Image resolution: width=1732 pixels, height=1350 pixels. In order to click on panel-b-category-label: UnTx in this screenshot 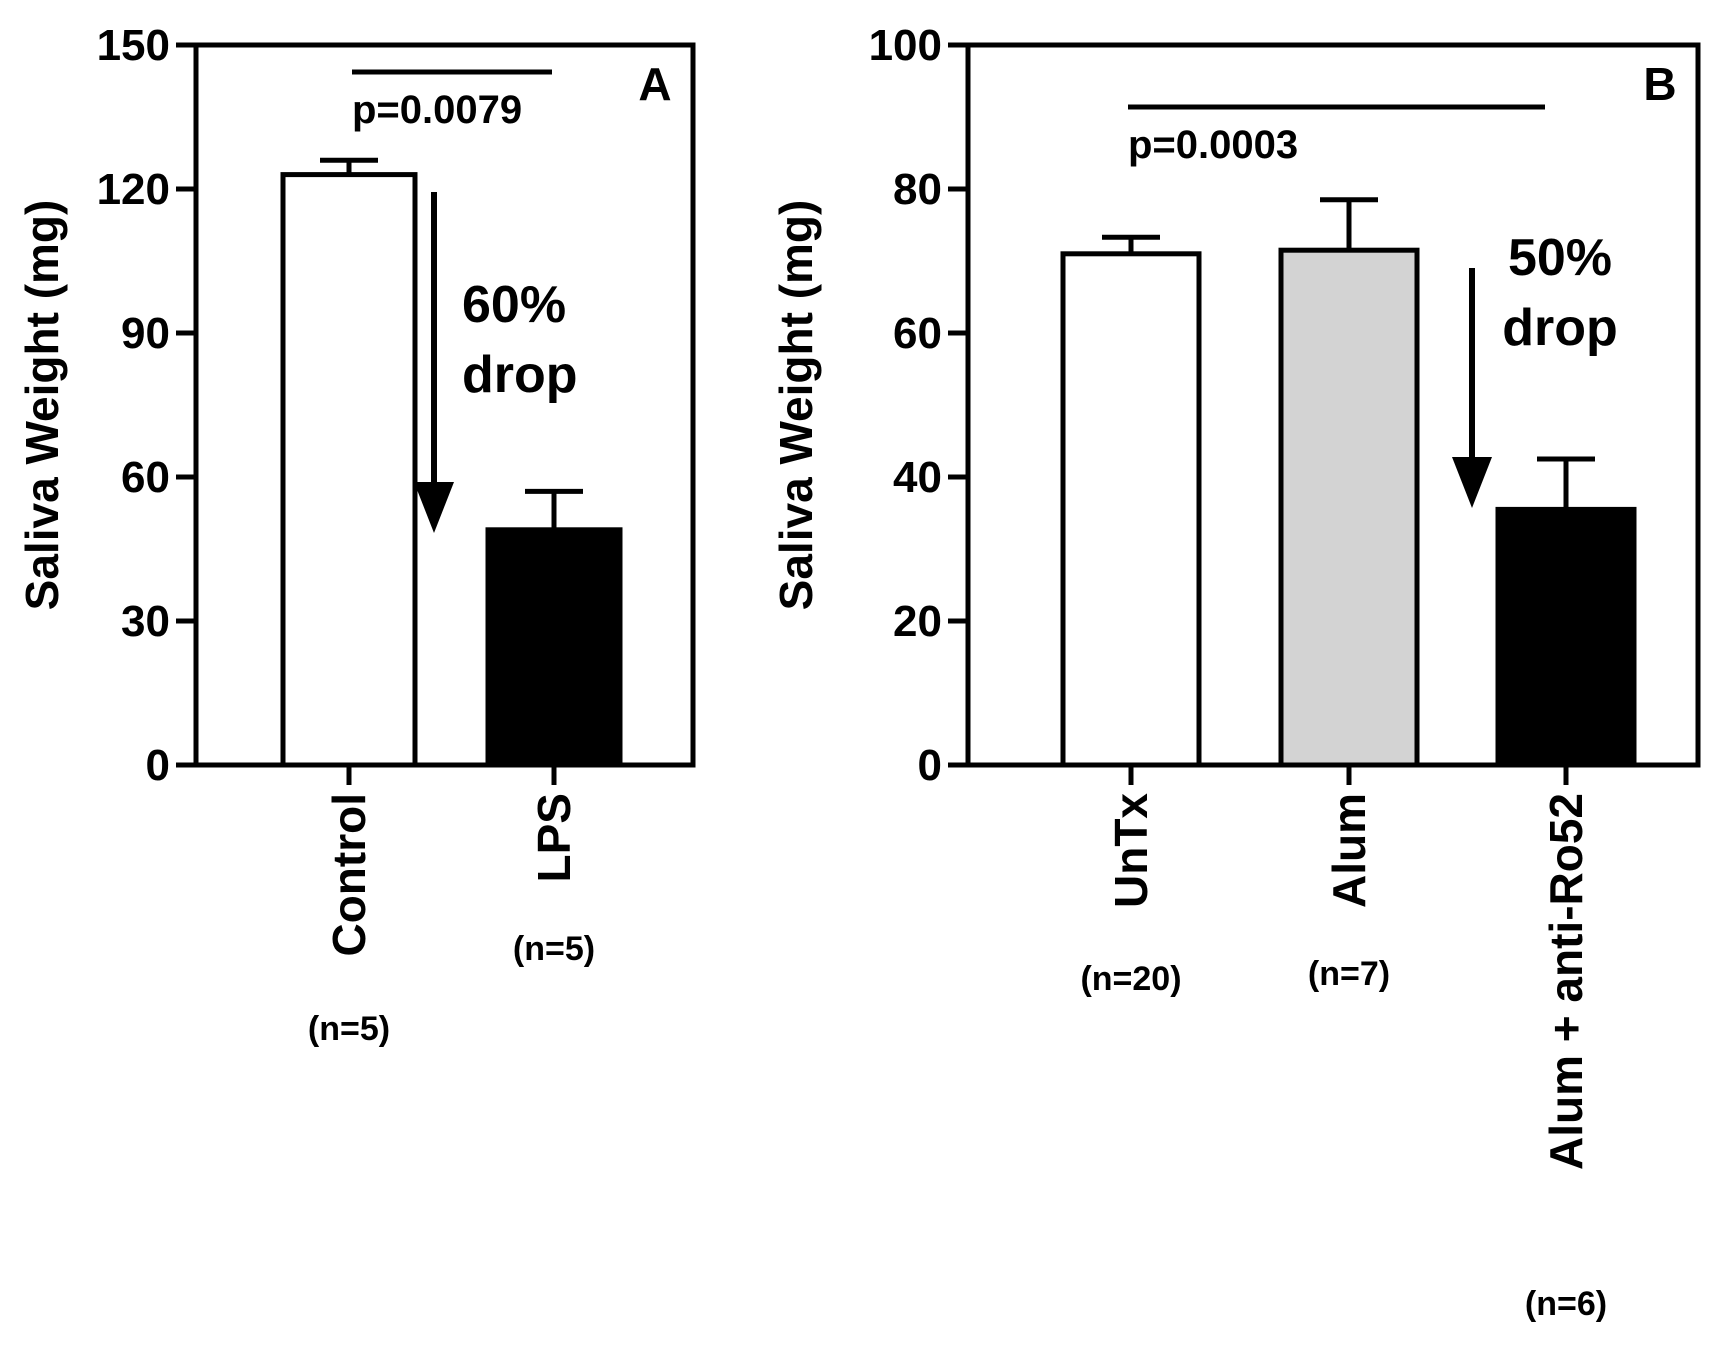, I will do `click(1131, 850)`.